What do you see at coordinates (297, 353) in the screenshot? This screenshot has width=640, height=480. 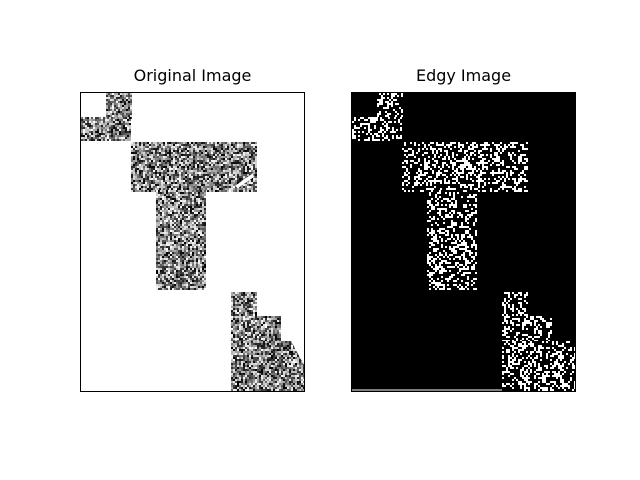 I see `original-image-corner-cut` at bounding box center [297, 353].